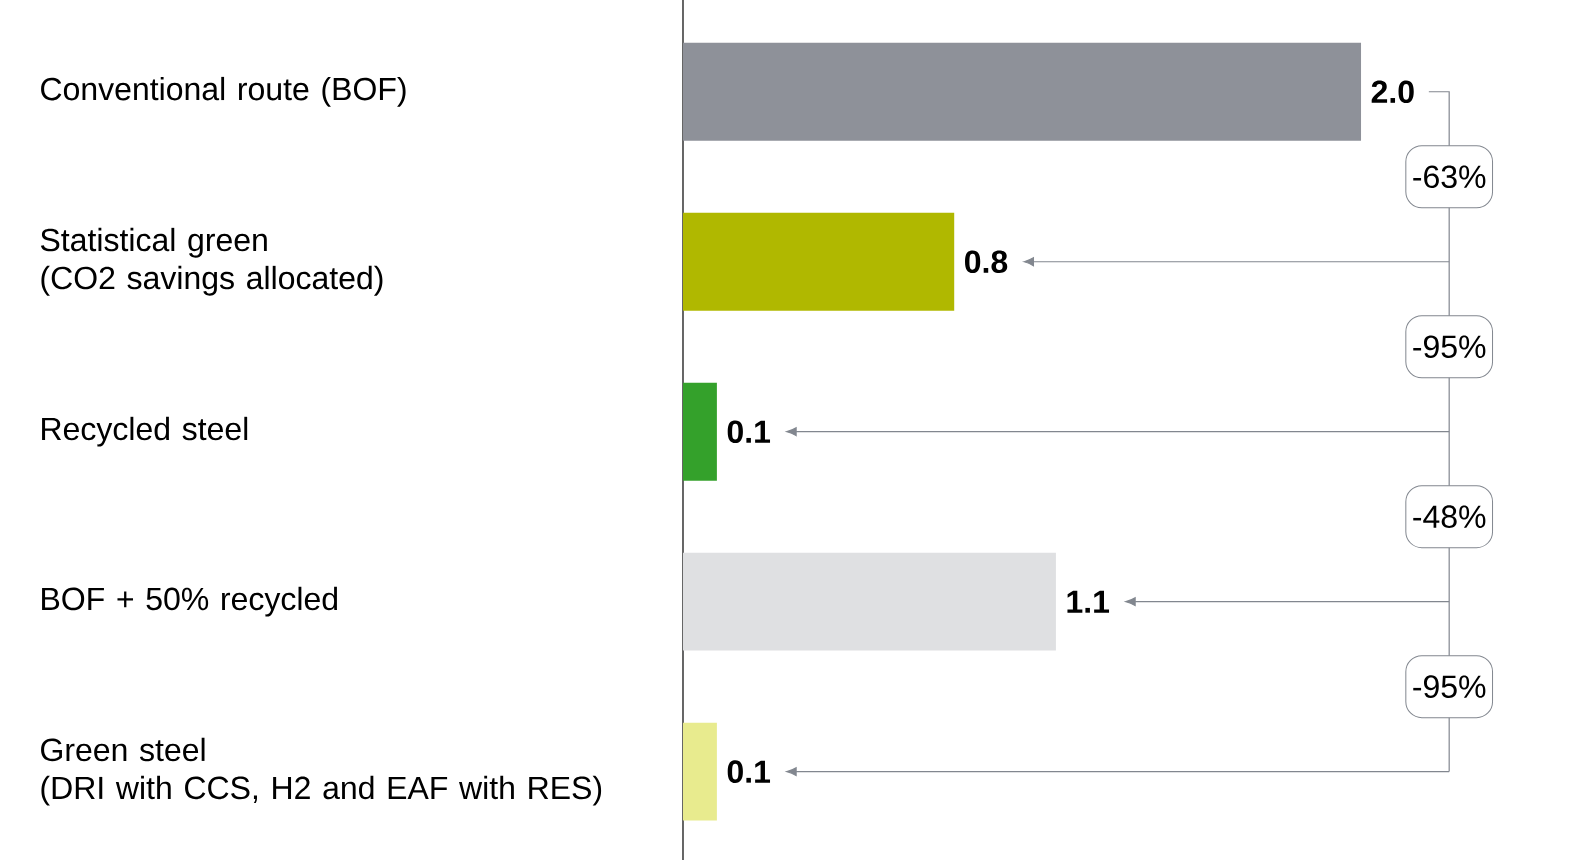 This screenshot has height=860, width=1578. Describe the element at coordinates (1449, 517) in the screenshot. I see `text: -48%` at that location.